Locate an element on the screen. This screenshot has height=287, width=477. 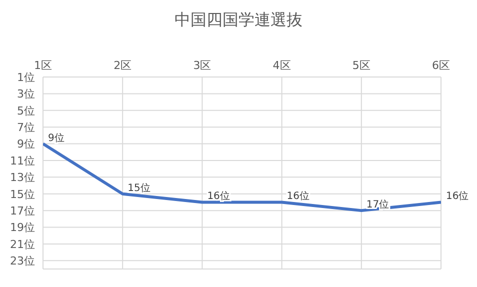
y-tick-label: 5位 is located at coordinates (26, 111).